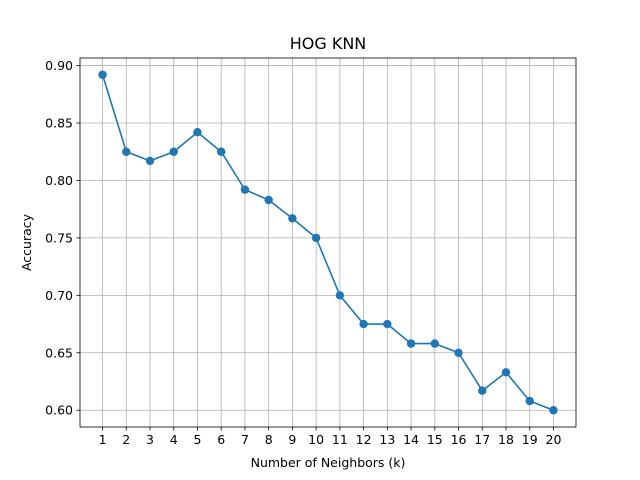 Image resolution: width=640 pixels, height=480 pixels. Describe the element at coordinates (459, 439) in the screenshot. I see `x-tick-label: 16` at that location.